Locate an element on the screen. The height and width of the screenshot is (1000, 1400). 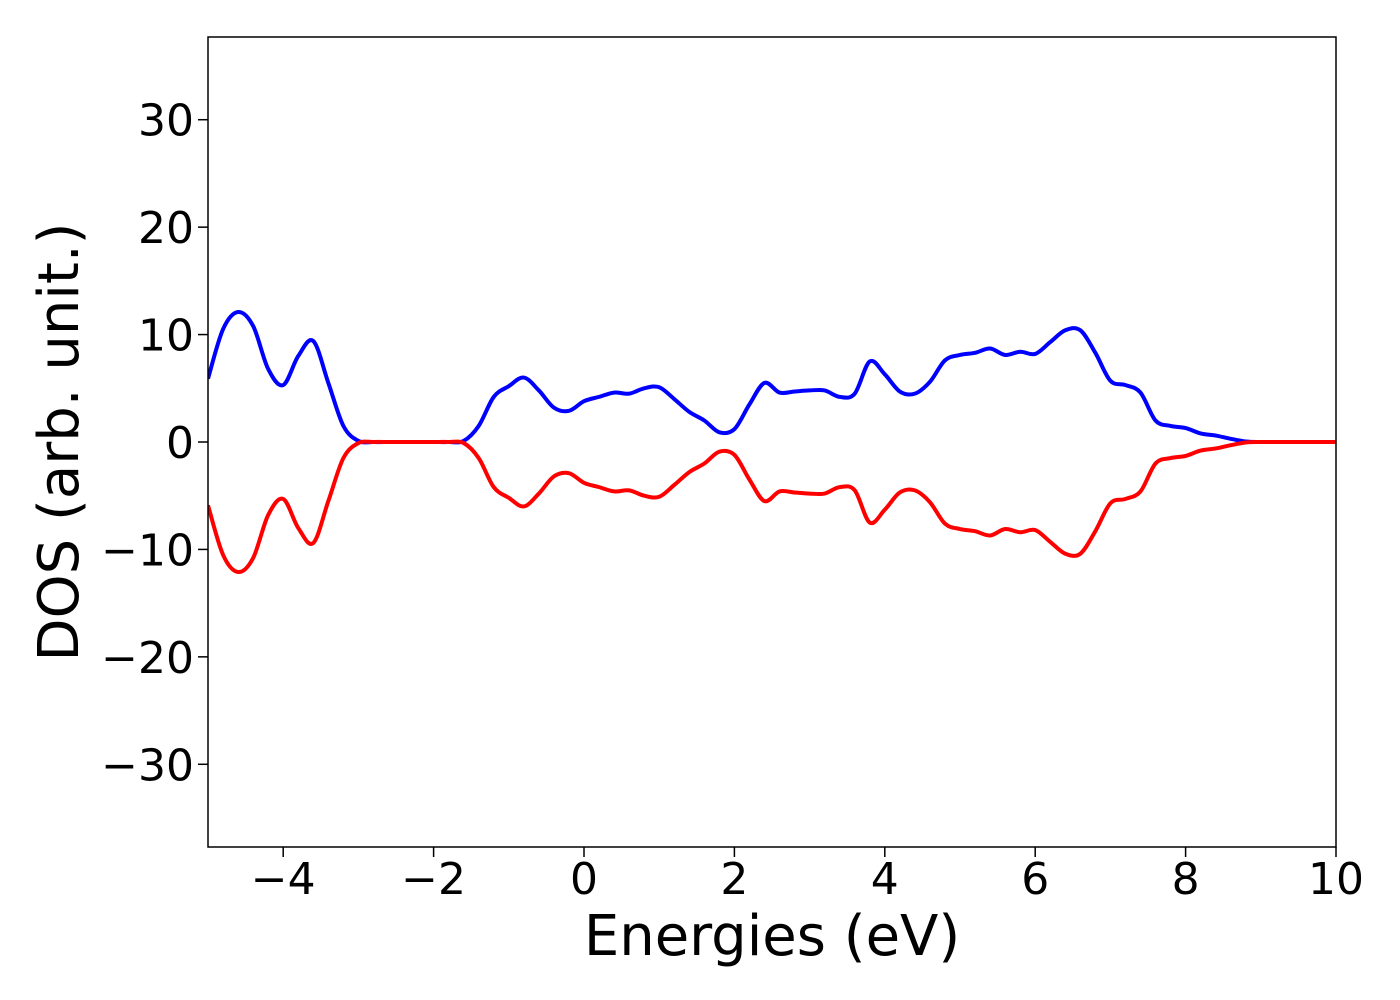
y-tick-label: −10 is located at coordinates (147, 550).